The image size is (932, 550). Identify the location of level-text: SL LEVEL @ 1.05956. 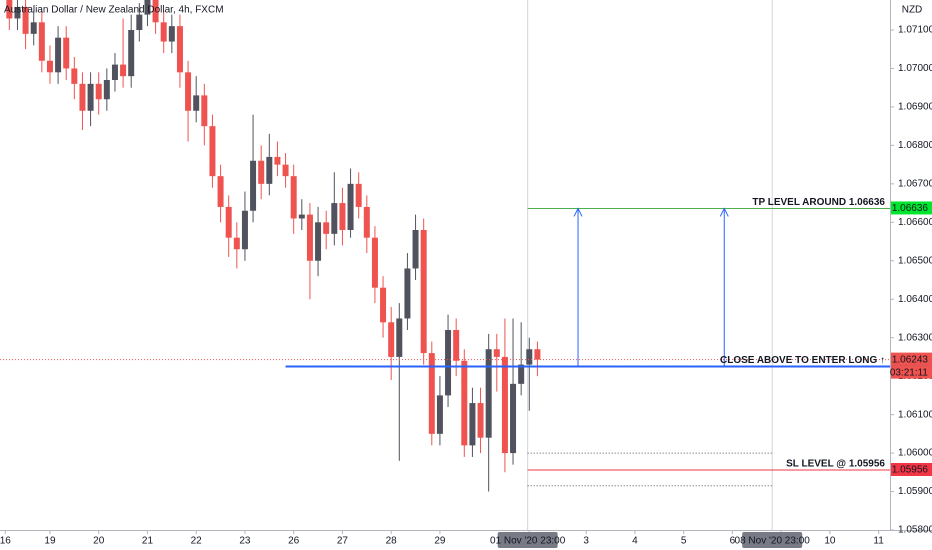
(835, 464).